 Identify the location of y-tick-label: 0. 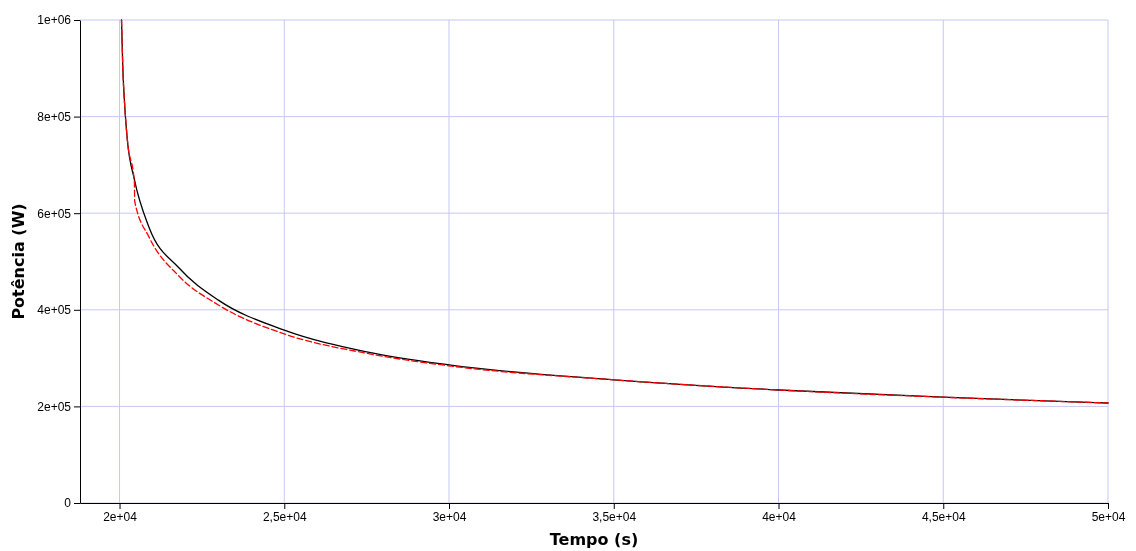
(68, 503).